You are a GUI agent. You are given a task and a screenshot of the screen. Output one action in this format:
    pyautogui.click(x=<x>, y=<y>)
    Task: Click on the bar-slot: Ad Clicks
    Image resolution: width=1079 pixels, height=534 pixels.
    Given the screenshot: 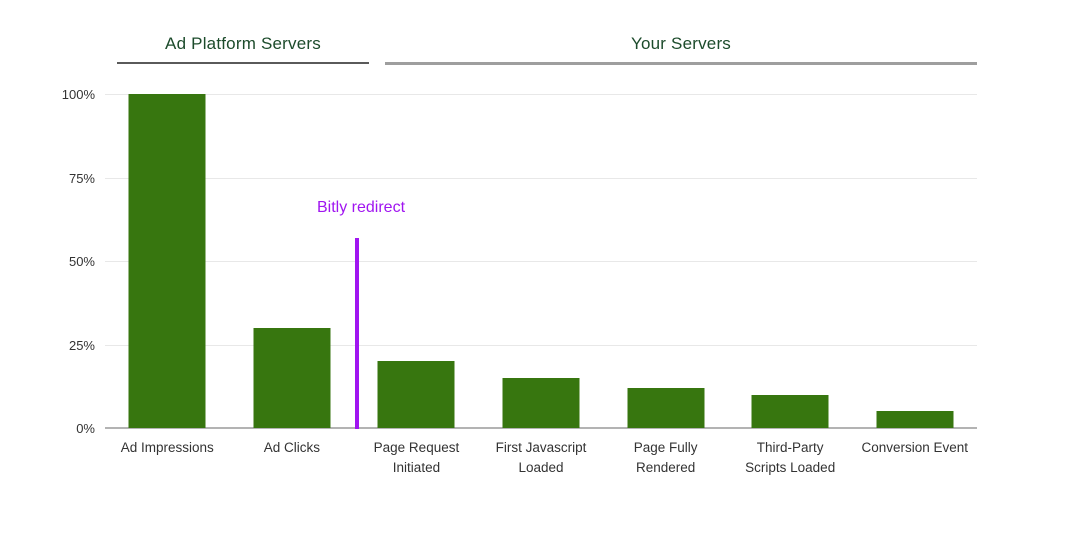 What is the action you would take?
    pyautogui.click(x=292, y=275)
    